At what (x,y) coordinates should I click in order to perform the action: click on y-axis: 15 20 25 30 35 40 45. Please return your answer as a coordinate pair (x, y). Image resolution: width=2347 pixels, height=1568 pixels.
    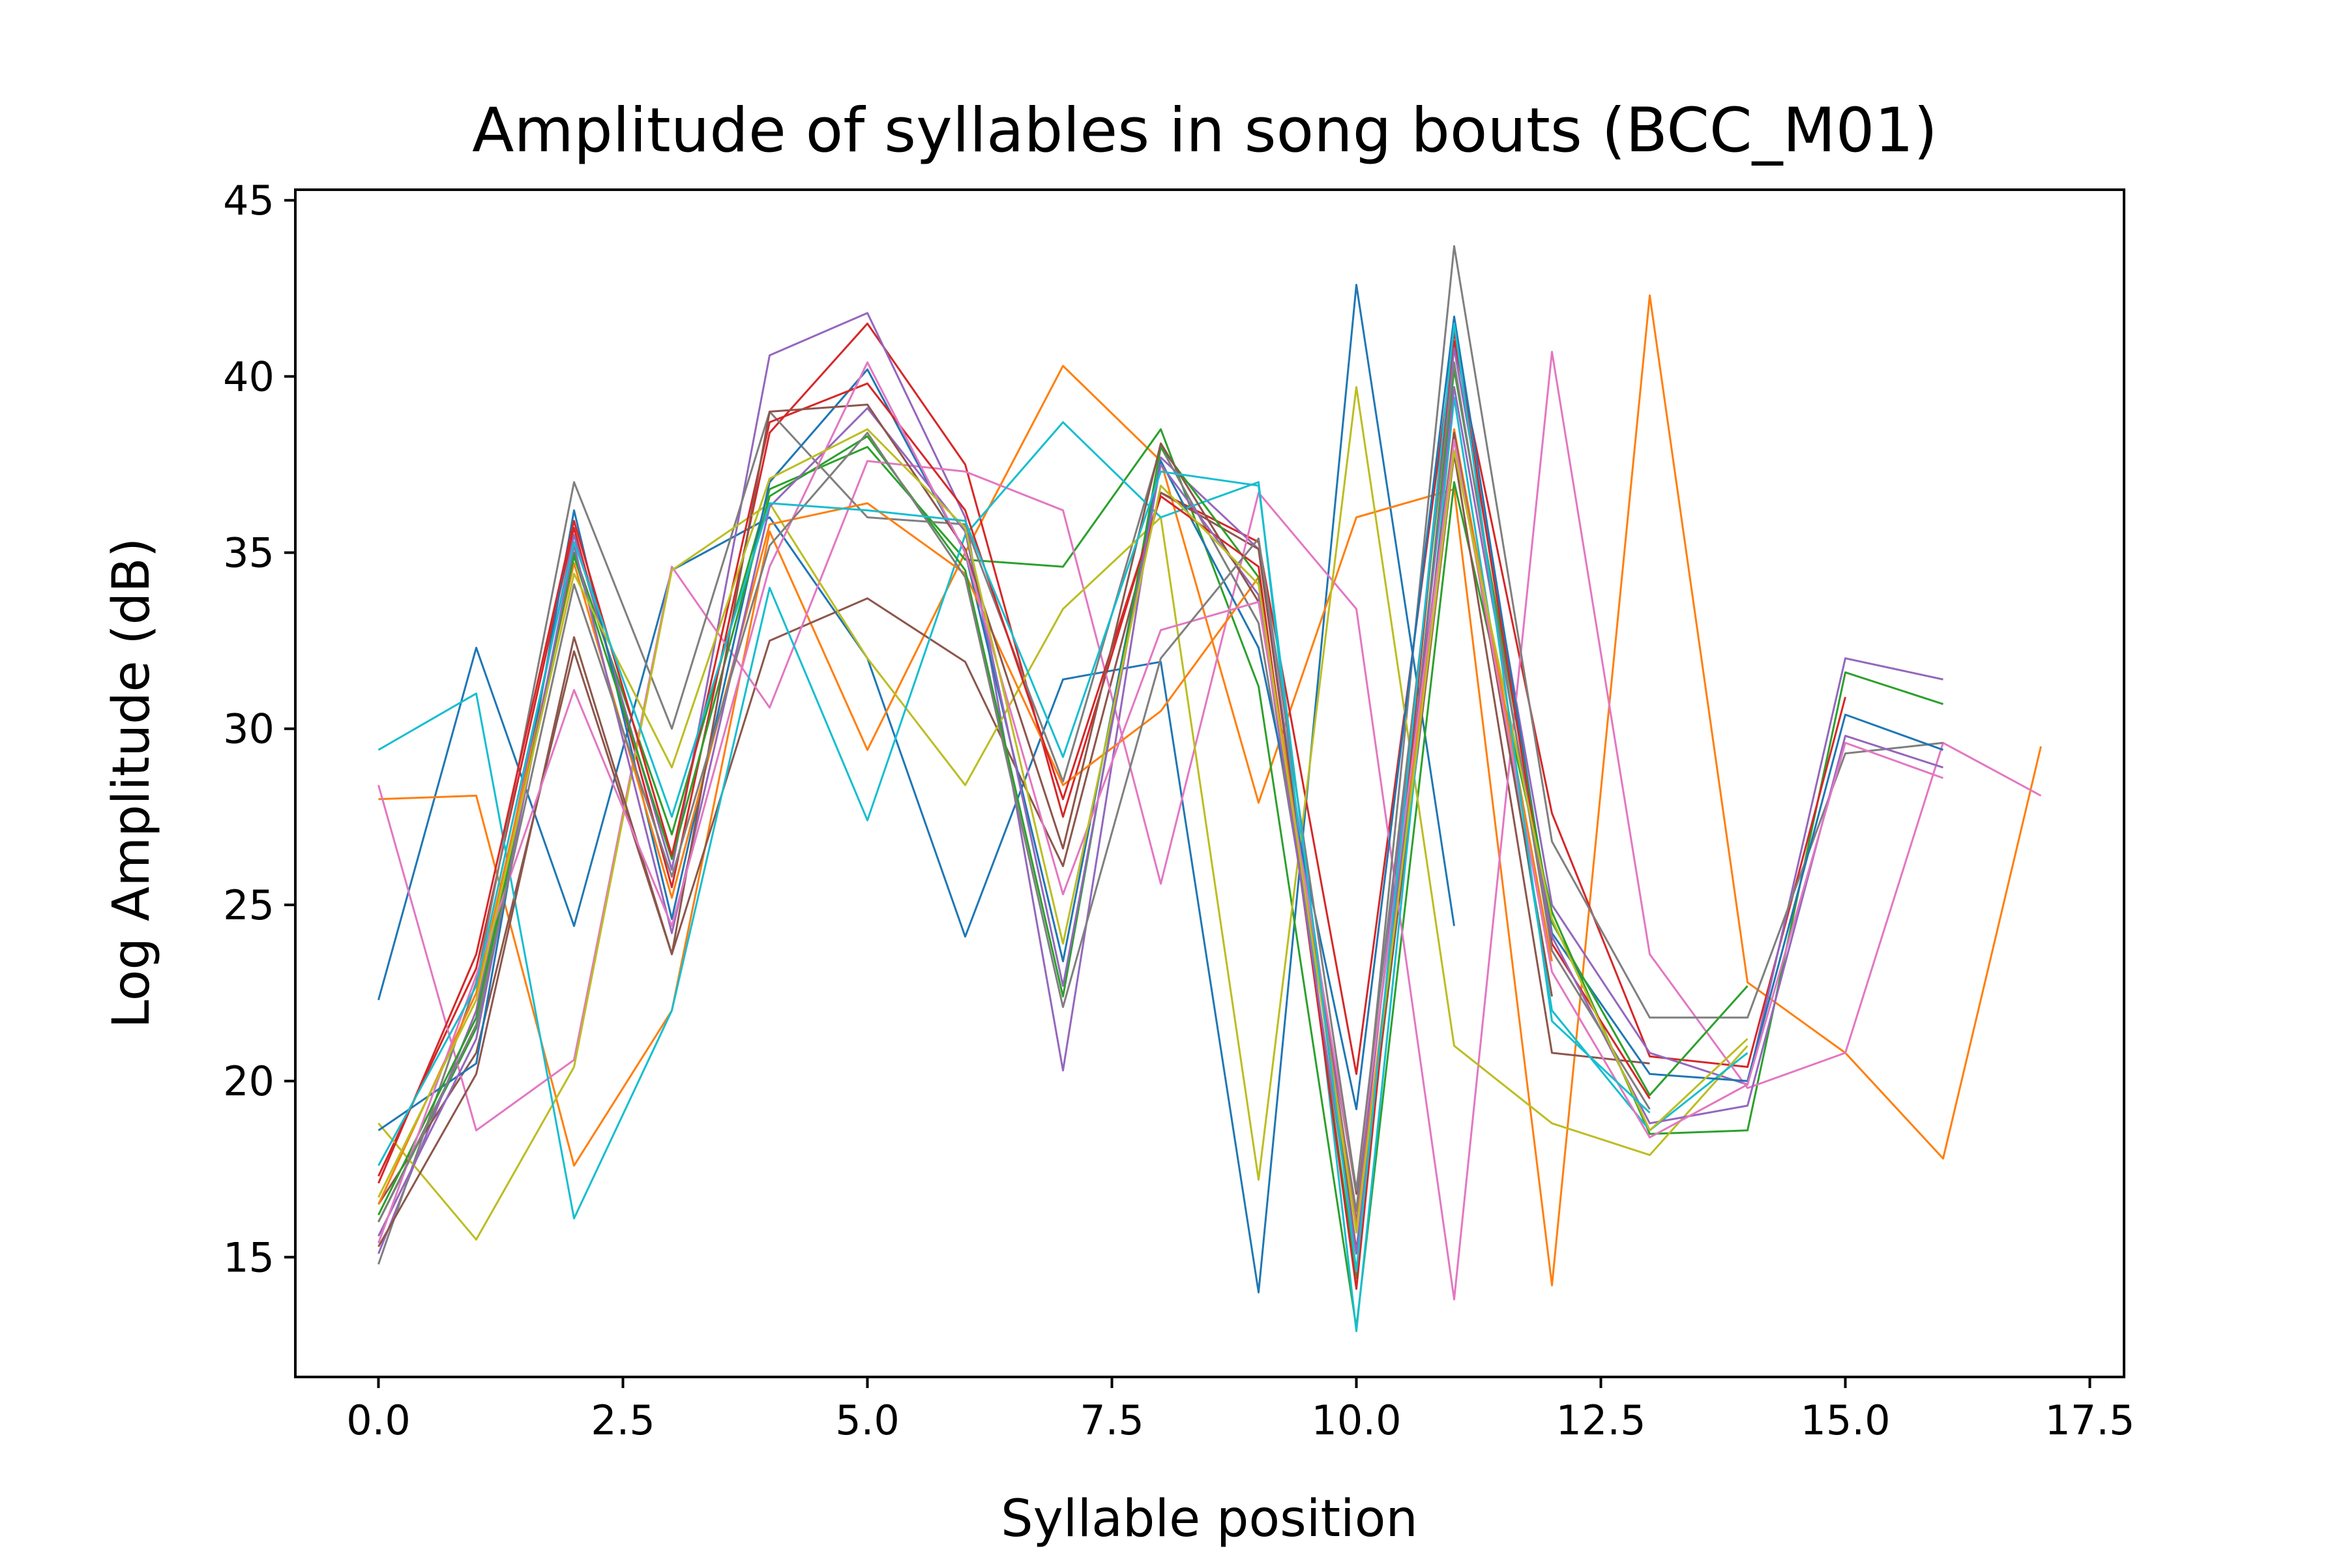
    Looking at the image, I should click on (259, 729).